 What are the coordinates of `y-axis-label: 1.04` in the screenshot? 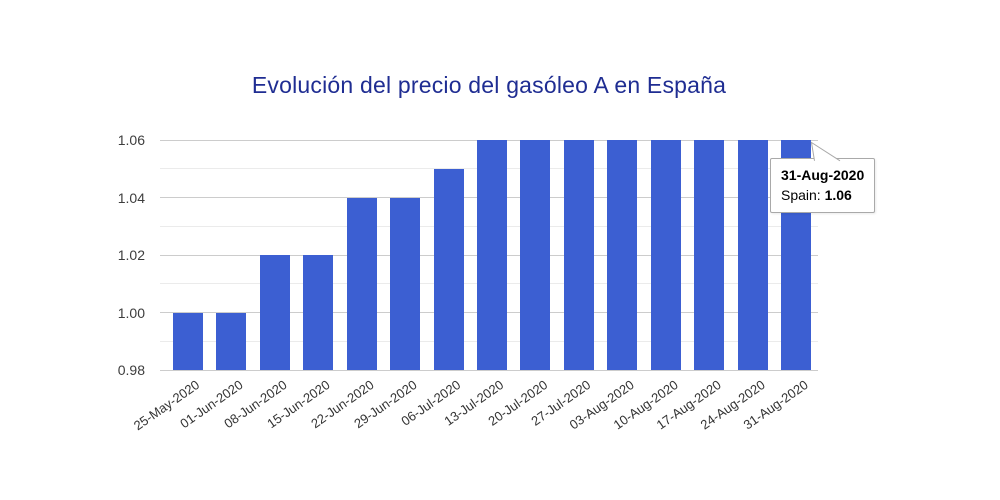 It's located at (131, 197).